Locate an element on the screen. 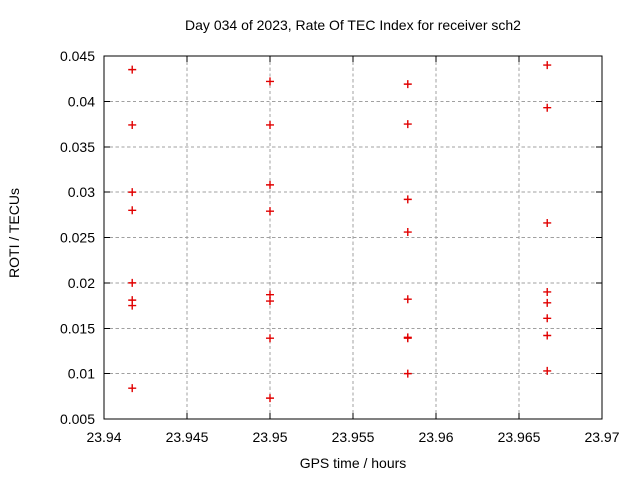 The height and width of the screenshot is (480, 640). y-tick-label: 0.03 is located at coordinates (81, 192).